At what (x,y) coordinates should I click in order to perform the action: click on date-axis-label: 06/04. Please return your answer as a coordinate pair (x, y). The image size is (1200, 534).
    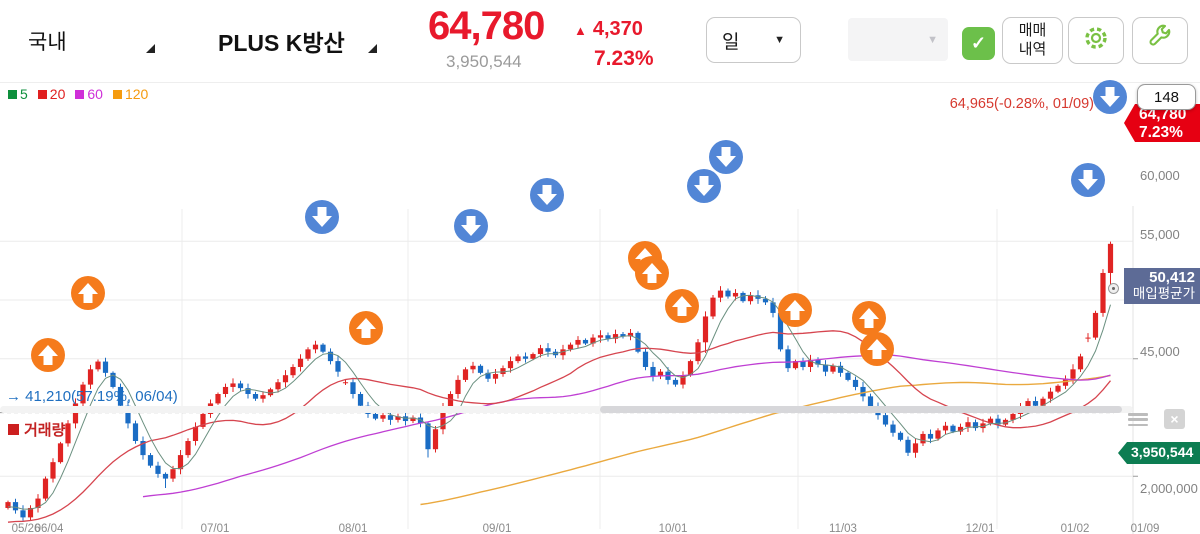
    Looking at the image, I should click on (49, 528).